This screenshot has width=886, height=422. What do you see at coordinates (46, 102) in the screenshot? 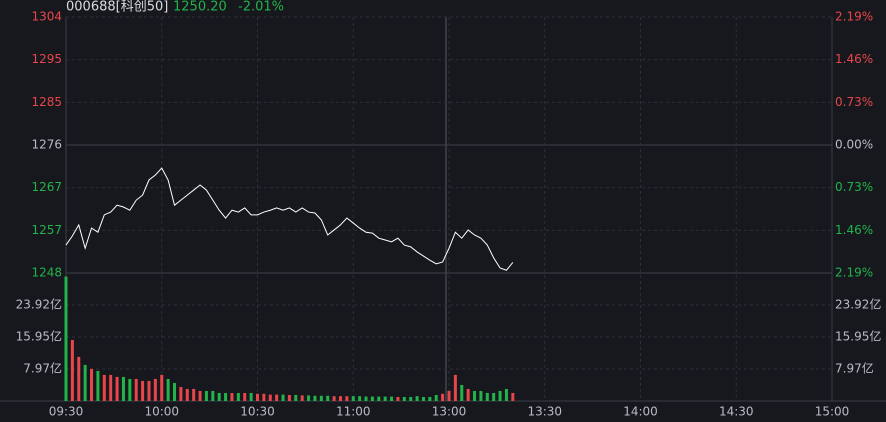
I see `y-tick-label: 1285` at bounding box center [46, 102].